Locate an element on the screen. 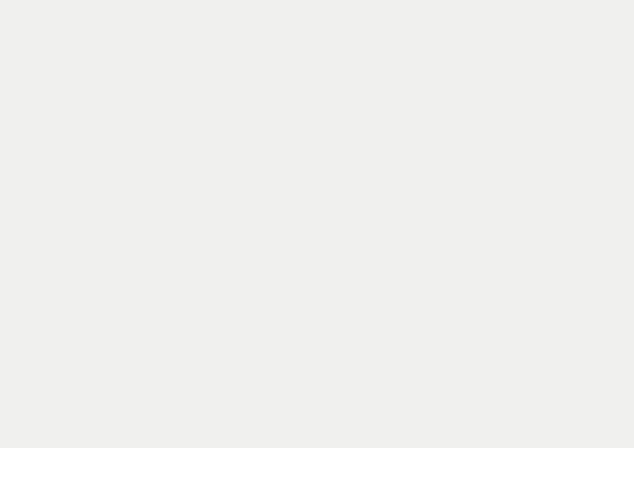  streamline-map-canvas is located at coordinates (150, 75).